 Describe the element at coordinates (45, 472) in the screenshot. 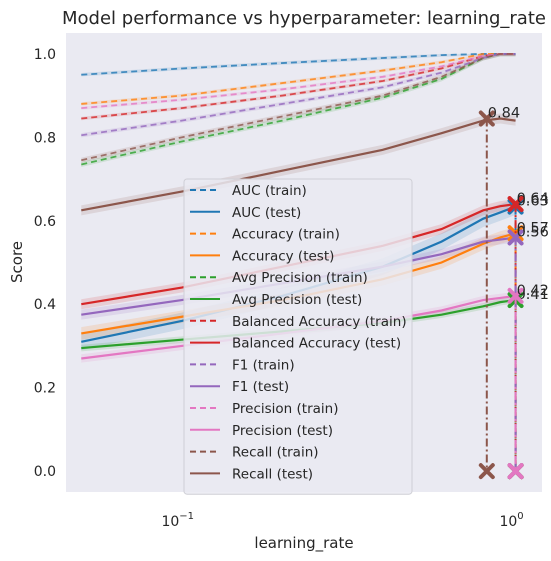

I see `y-tick-label: 0.0` at that location.